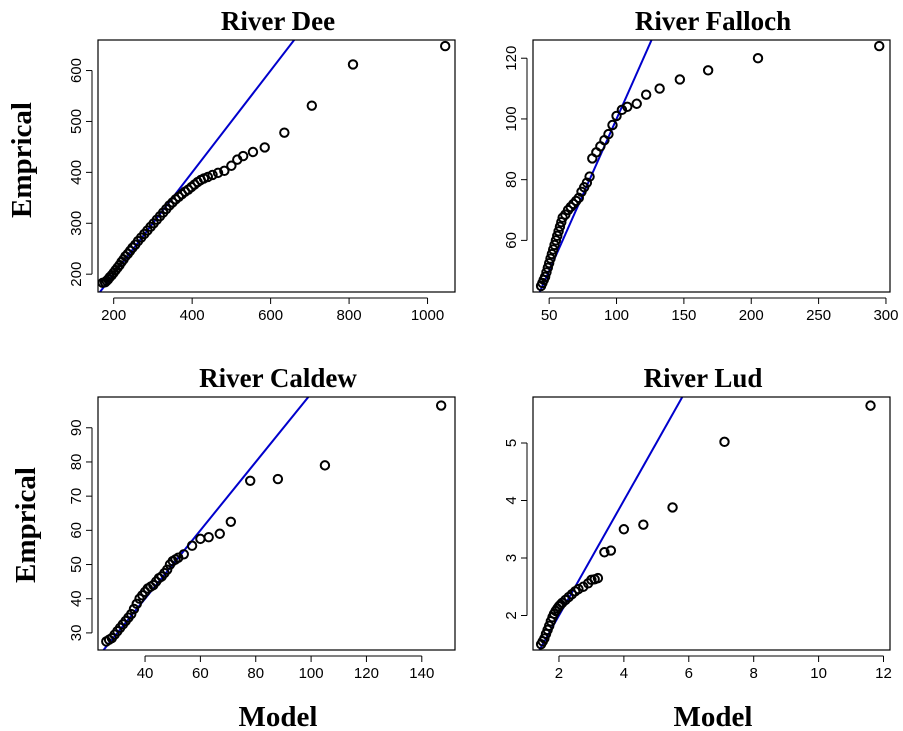 The height and width of the screenshot is (731, 903). Describe the element at coordinates (511, 443) in the screenshot. I see `y-tick-label: 5` at that location.